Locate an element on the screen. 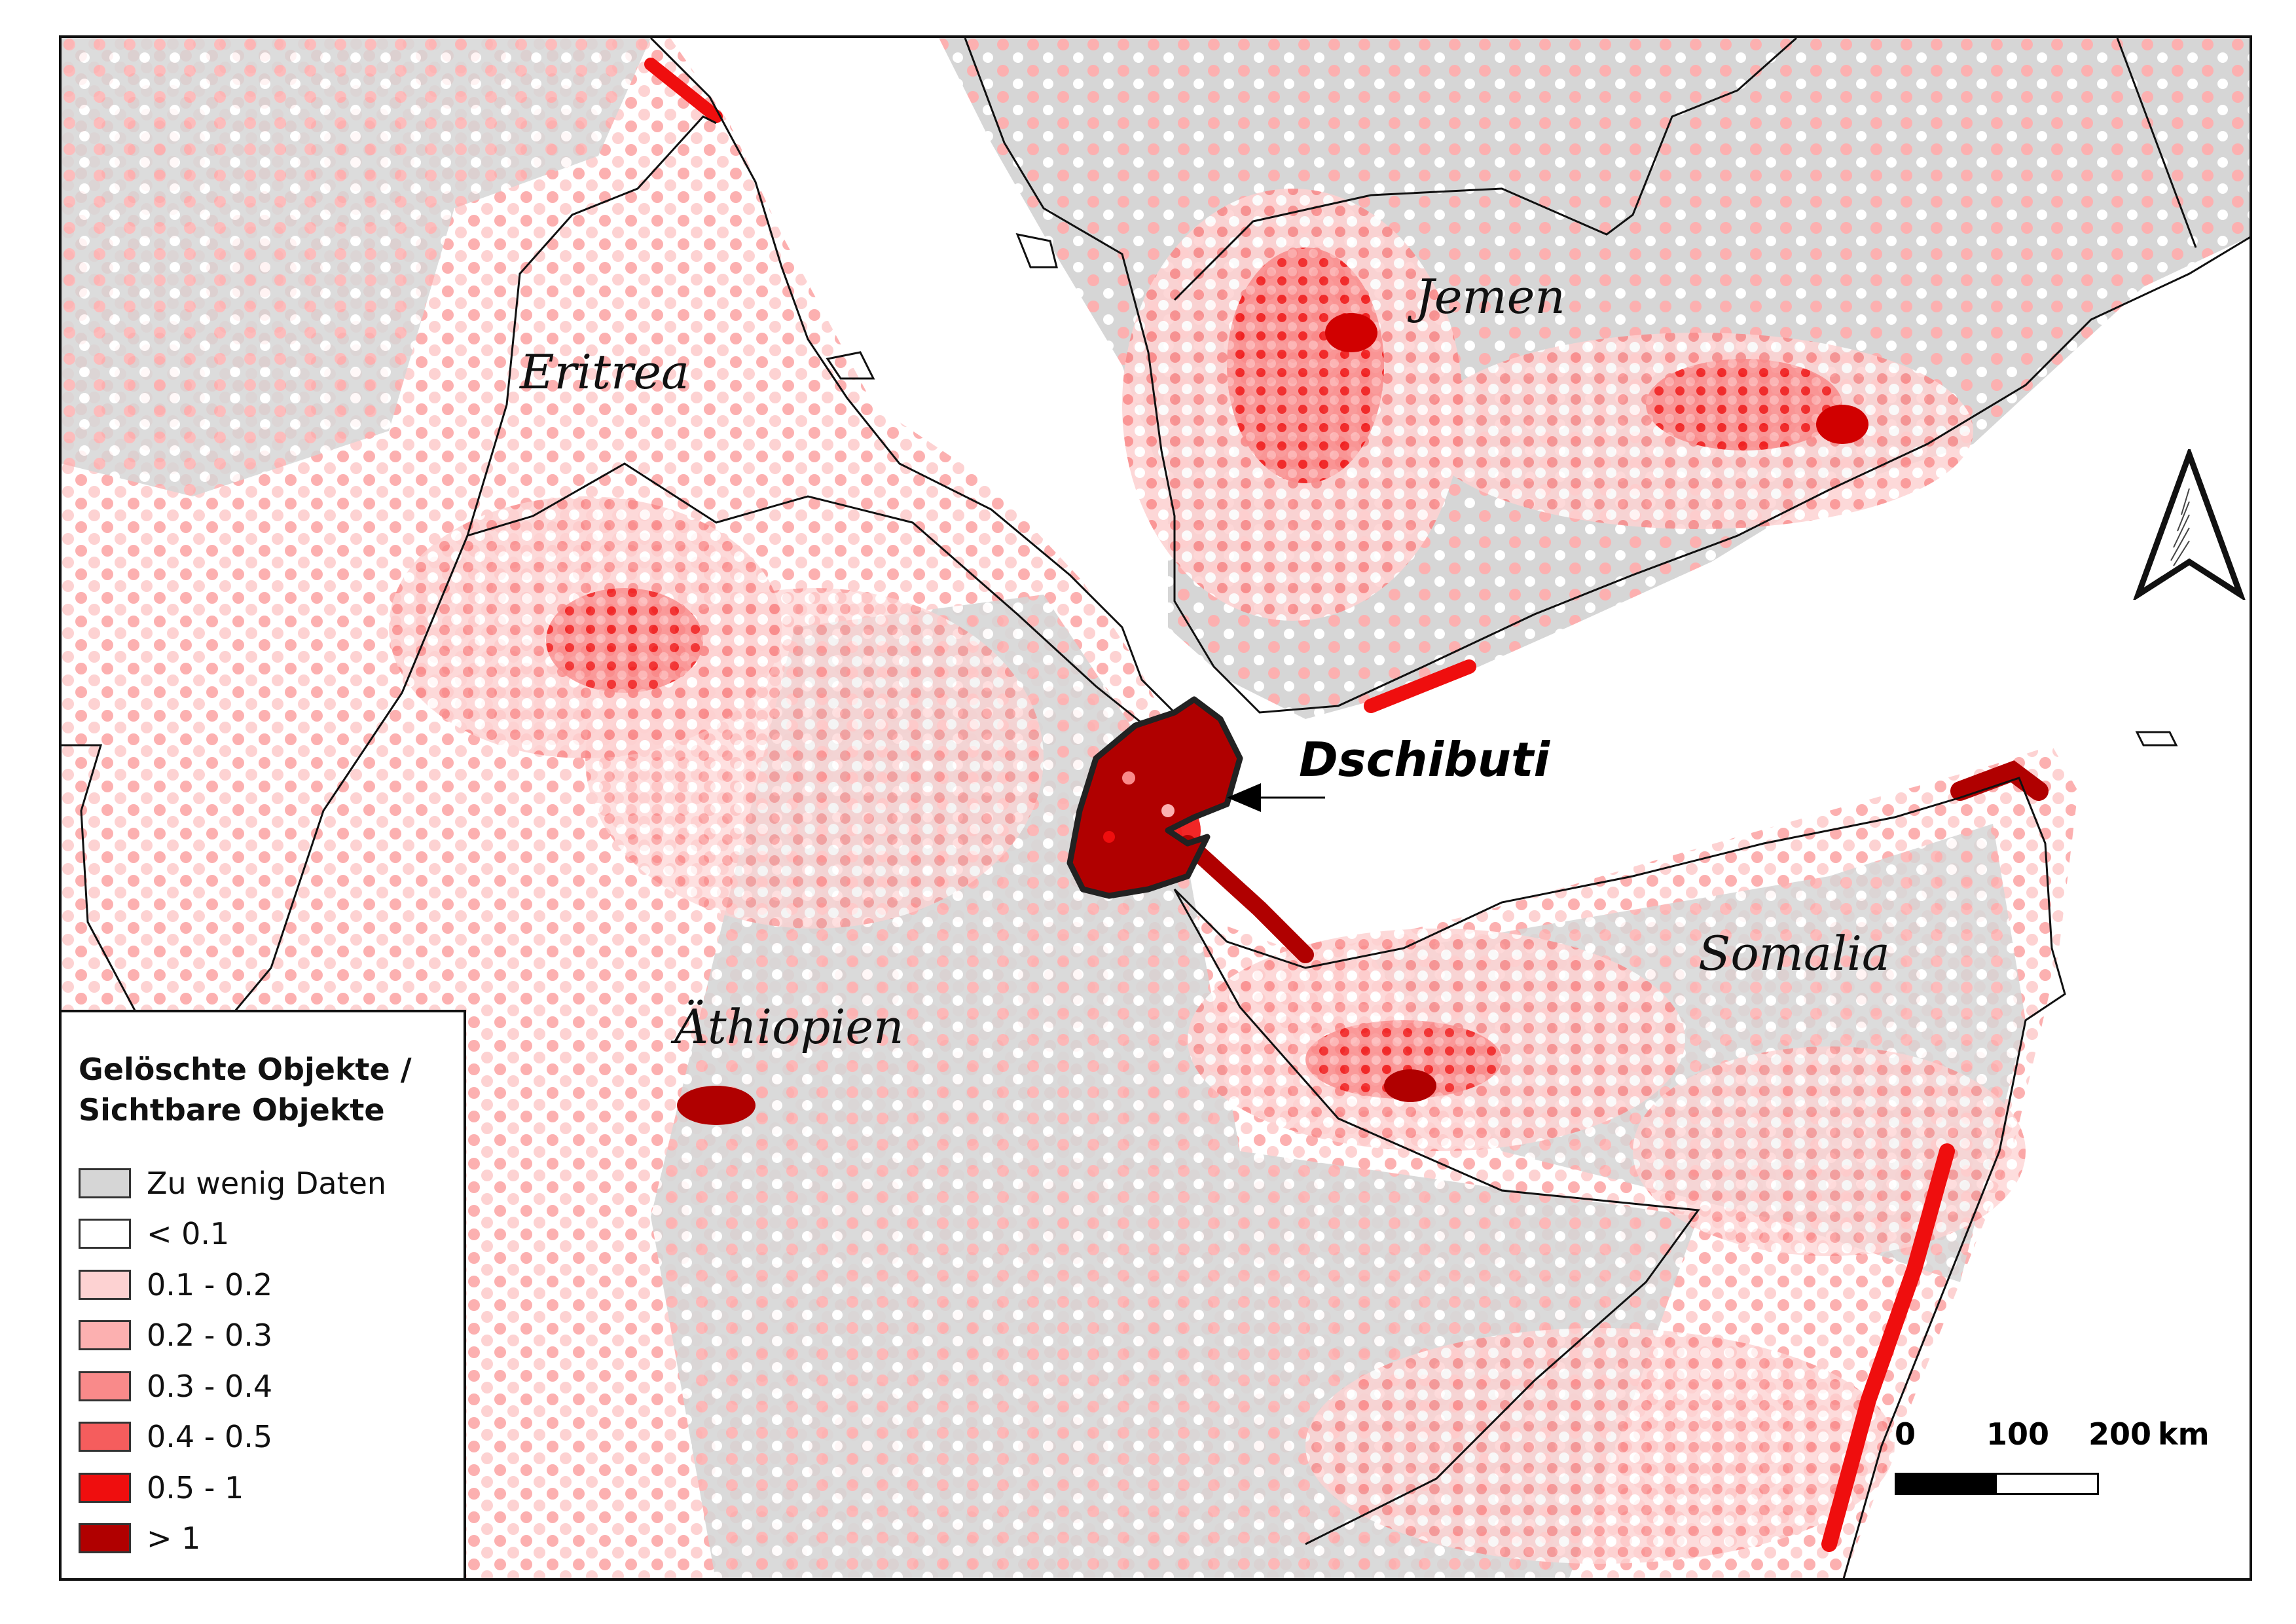  border-yemen-saudi is located at coordinates (1485, 169).